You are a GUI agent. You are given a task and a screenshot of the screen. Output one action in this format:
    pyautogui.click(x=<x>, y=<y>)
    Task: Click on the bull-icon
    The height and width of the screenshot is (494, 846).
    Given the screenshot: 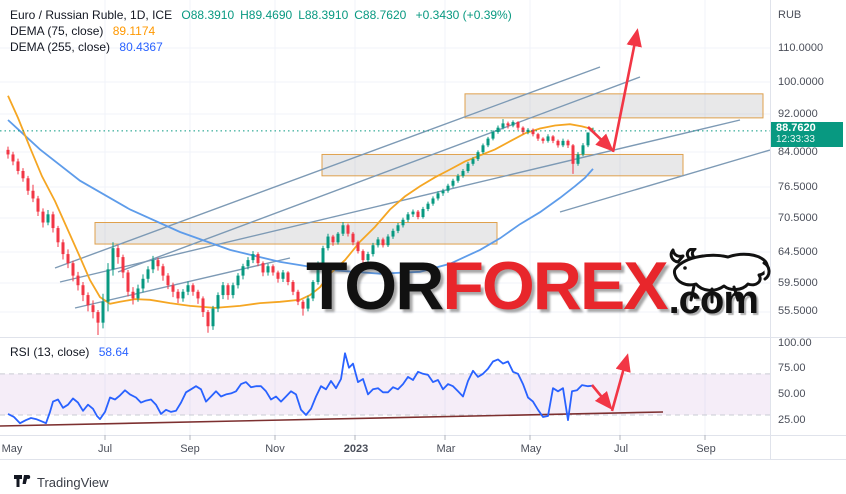 What is the action you would take?
    pyautogui.click(x=720, y=276)
    